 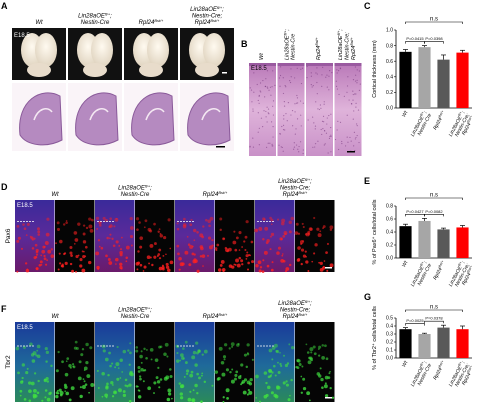 I want to click on cerebellum, so click(x=39, y=70).